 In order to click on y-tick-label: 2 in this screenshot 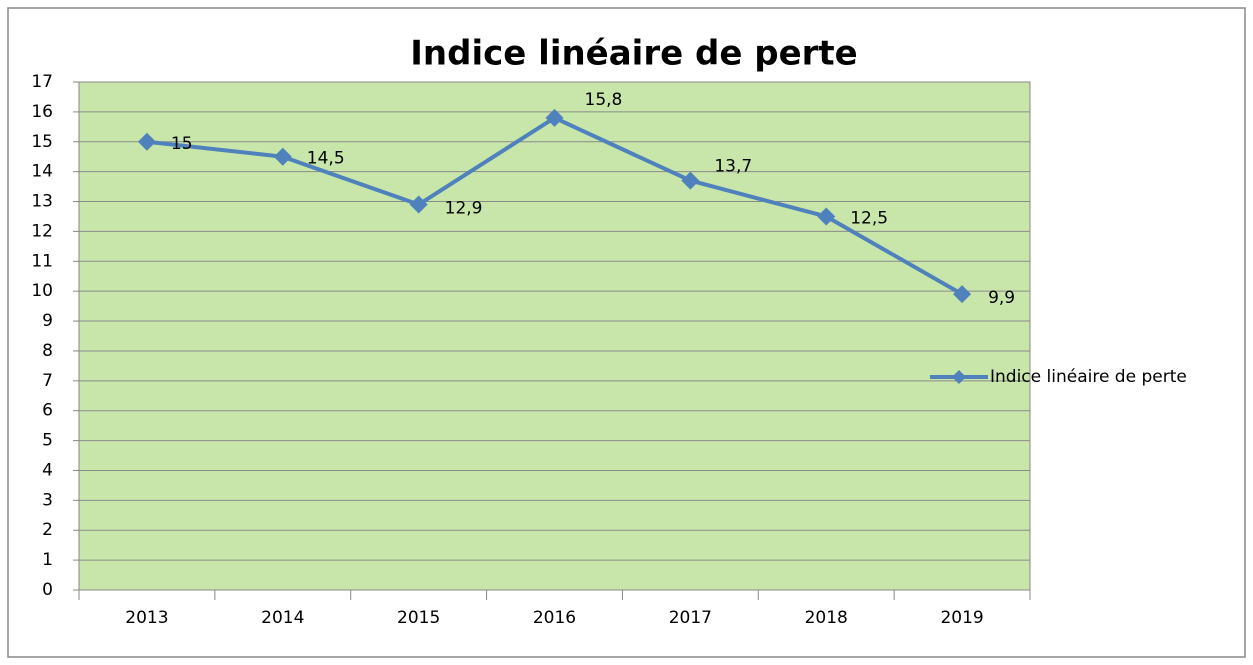, I will do `click(47, 530)`.